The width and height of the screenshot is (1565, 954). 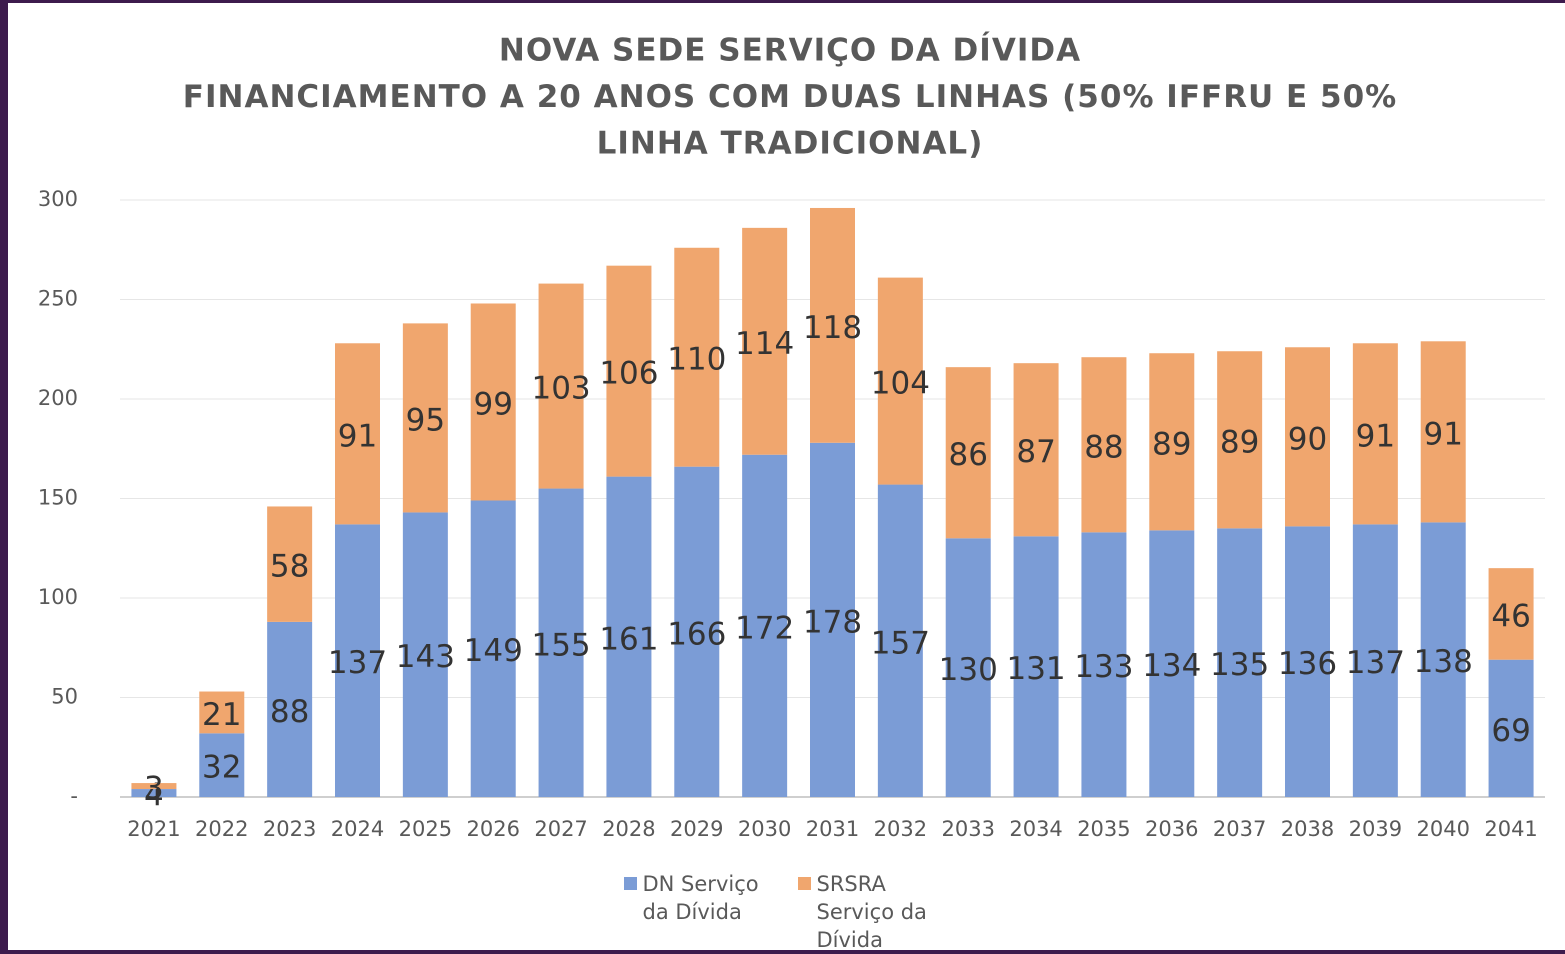 What do you see at coordinates (58, 199) in the screenshot?
I see `y-tick-label: 300` at bounding box center [58, 199].